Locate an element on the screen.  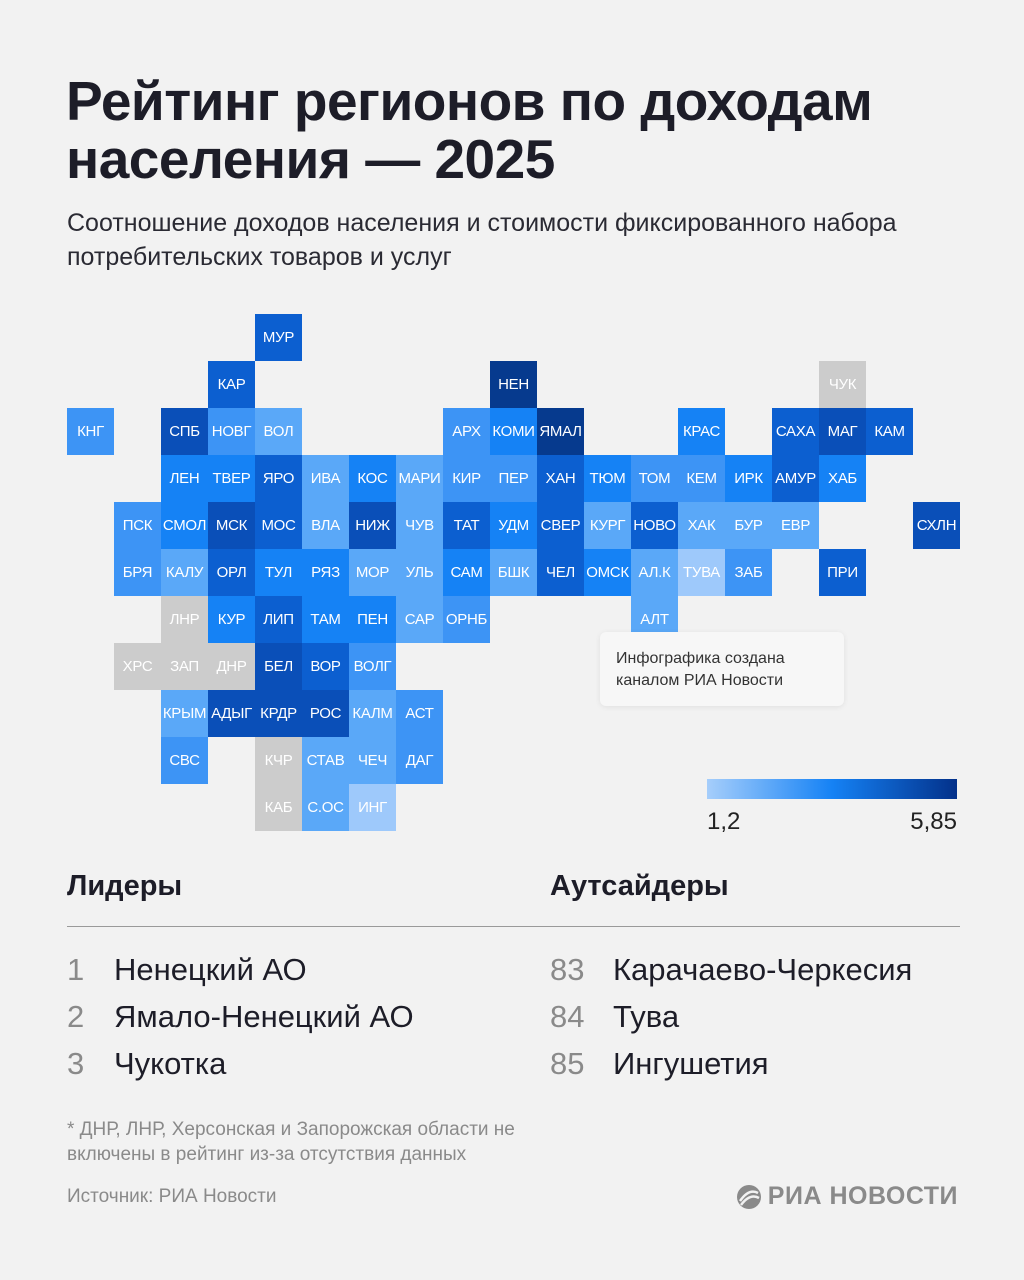
region-tile: КЕМ is located at coordinates (701, 478).